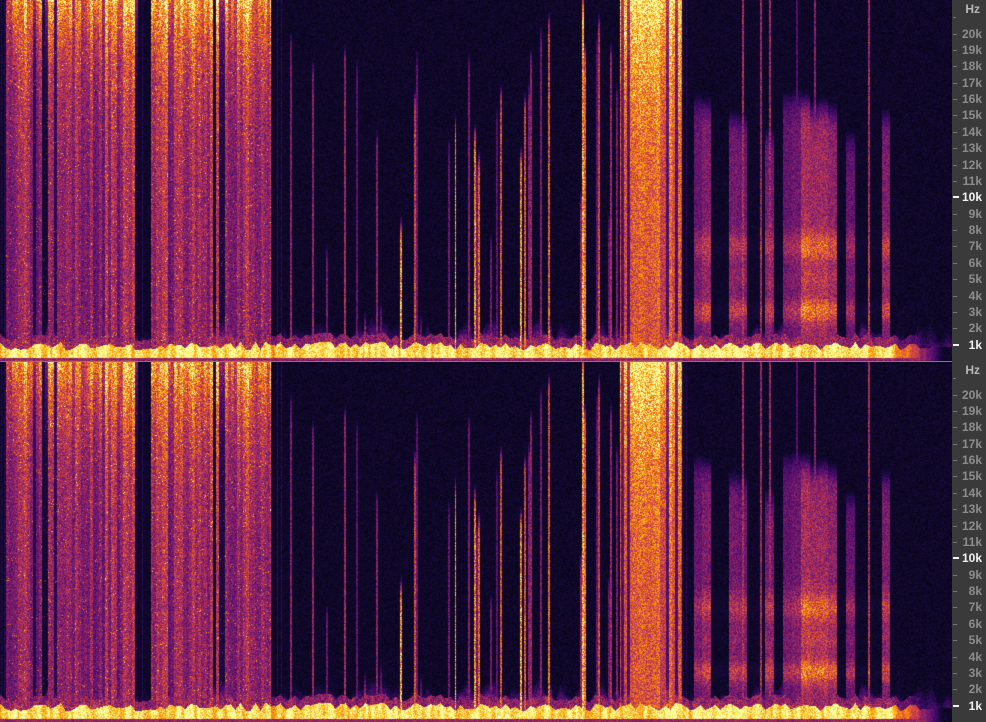 This screenshot has width=986, height=722. Describe the element at coordinates (971, 66) in the screenshot. I see `freq-tick-label: 18k` at that location.